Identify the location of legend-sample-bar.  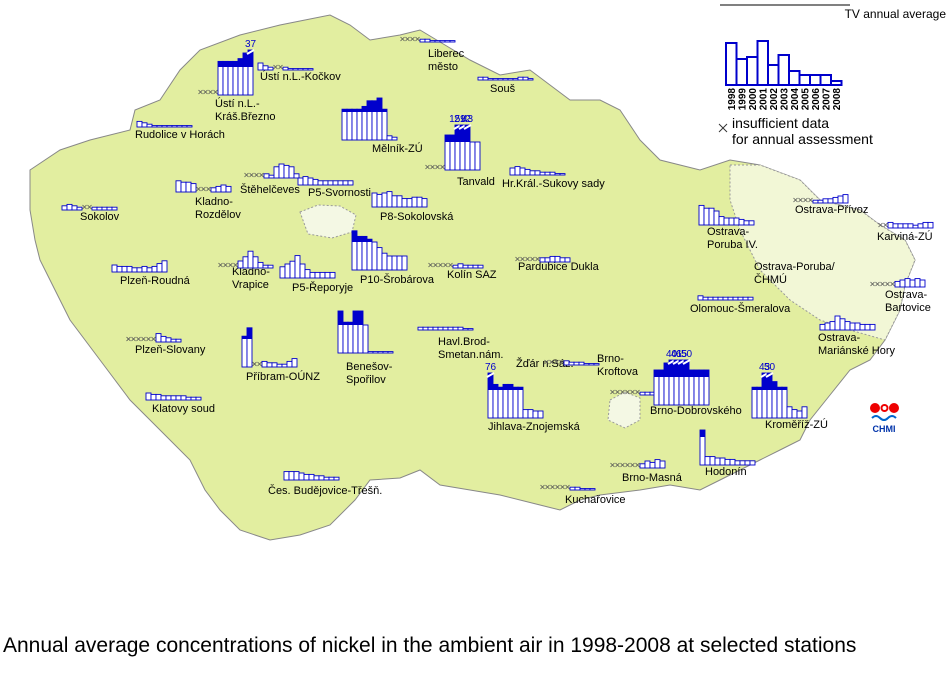
(836, 83).